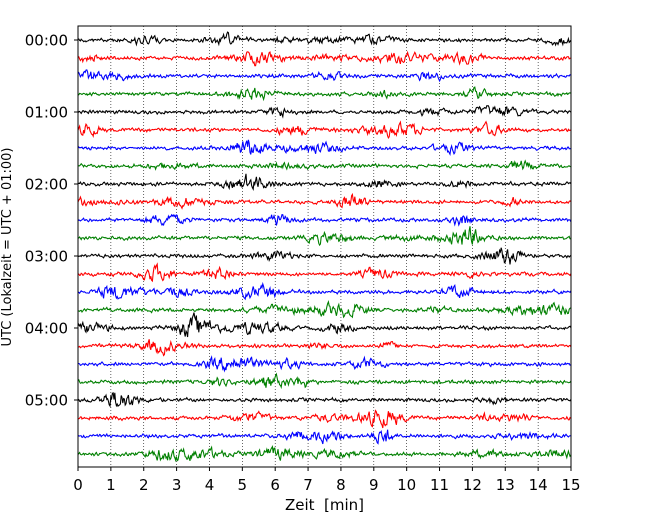 Image resolution: width=650 pixels, height=520 pixels. Describe the element at coordinates (538, 485) in the screenshot. I see `x-tick-label-14: 14` at that location.